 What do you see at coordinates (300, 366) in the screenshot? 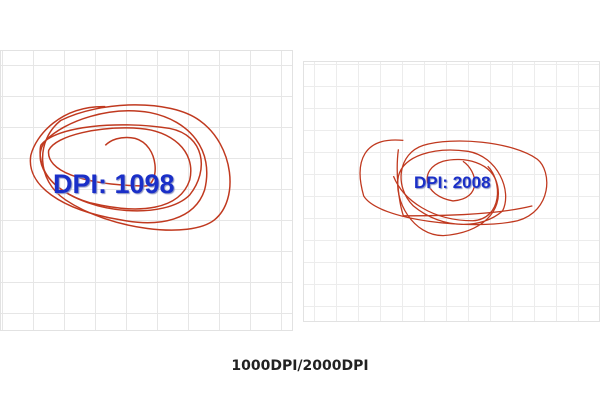
I see `caption: 1000DPI/2000DPI` at bounding box center [300, 366].